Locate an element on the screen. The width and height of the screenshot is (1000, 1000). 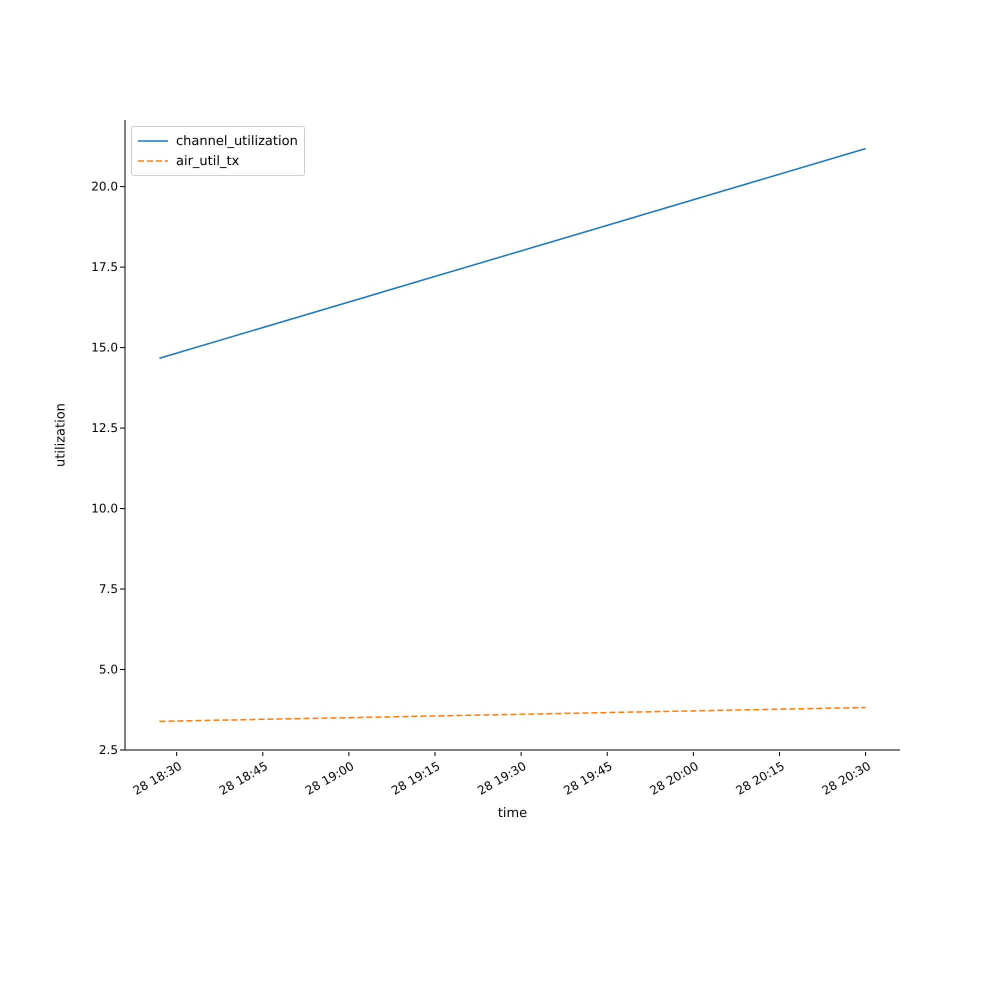
y-tick-label: 17.5 is located at coordinates (104, 267).